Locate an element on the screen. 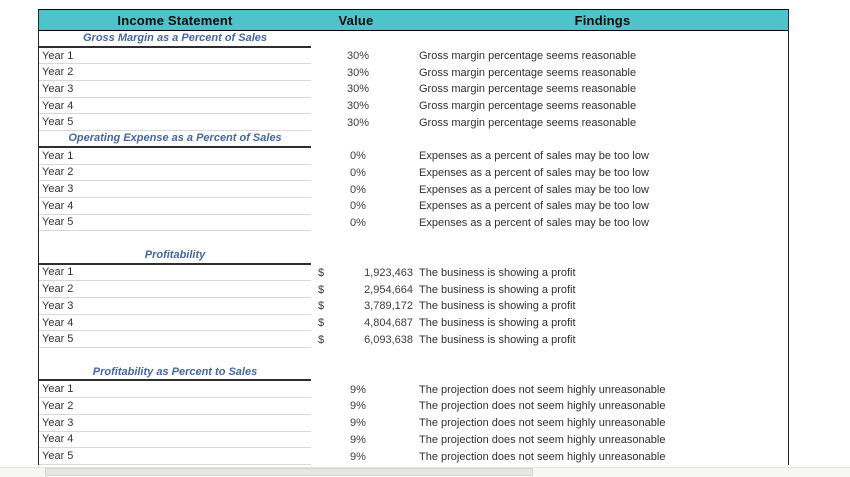 The image size is (850, 477). header-cell-findings: Findings is located at coordinates (602, 20).